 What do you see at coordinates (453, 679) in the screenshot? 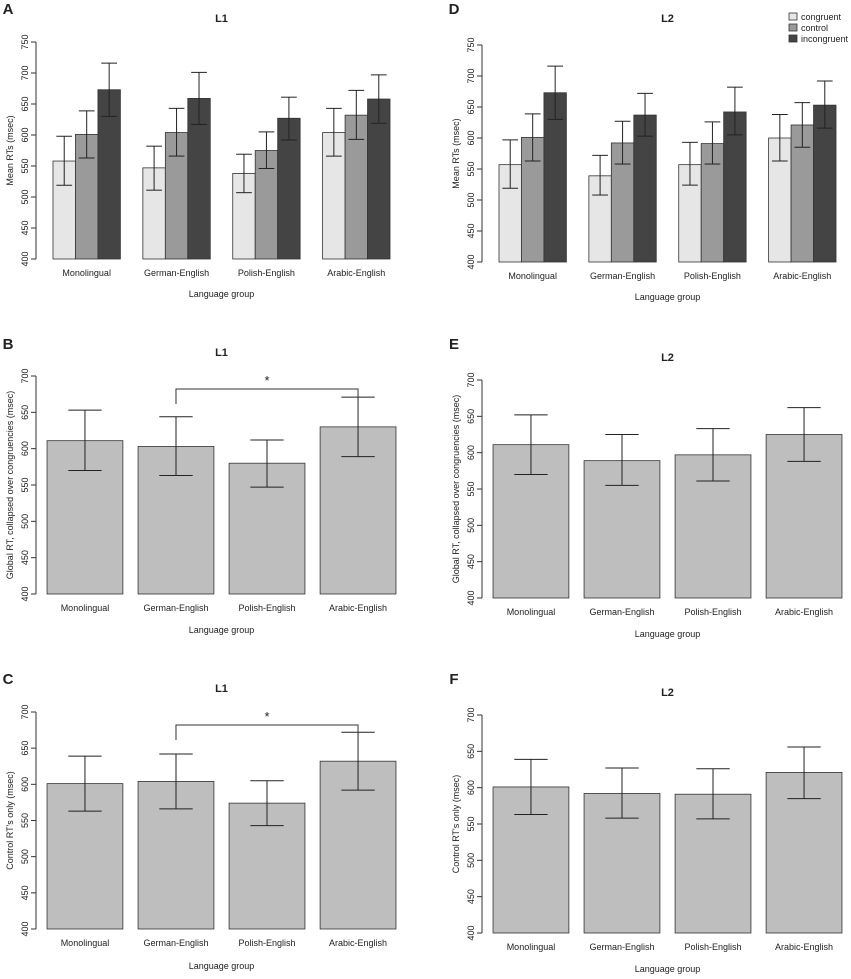
I see `panel-letter: F` at bounding box center [453, 679].